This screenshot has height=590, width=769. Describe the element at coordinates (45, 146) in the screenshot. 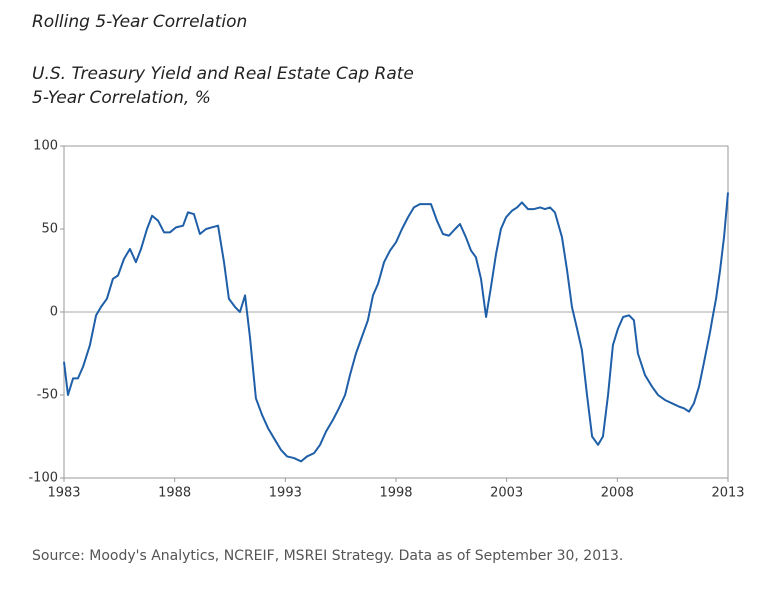

I see `y-tick-label: 100` at that location.